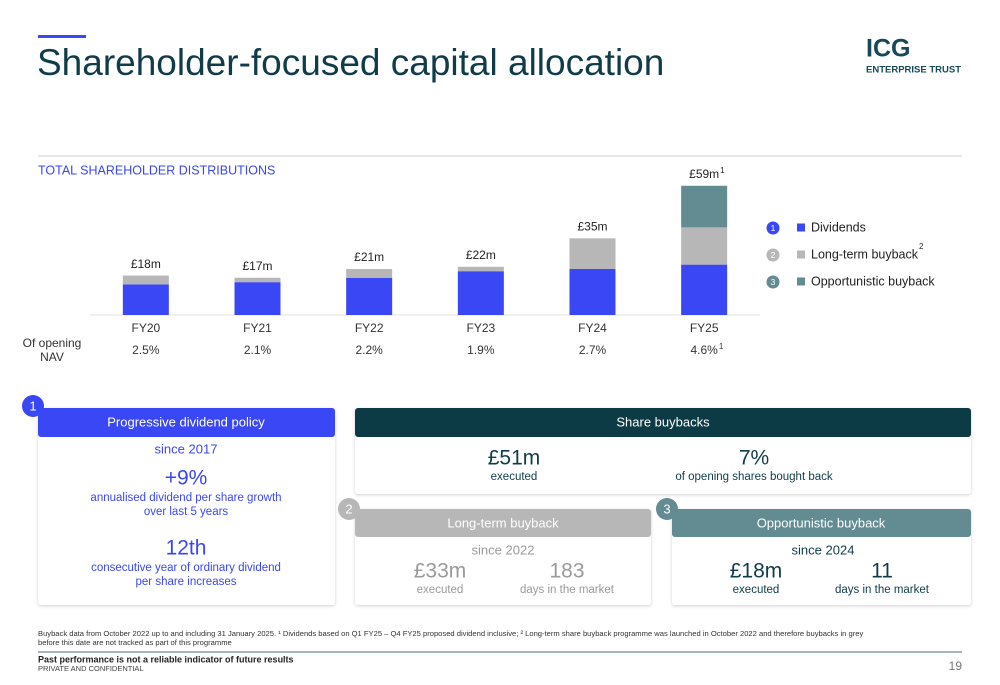 The image size is (1000, 685). What do you see at coordinates (514, 458) in the screenshot?
I see `stat-value: £51m` at bounding box center [514, 458].